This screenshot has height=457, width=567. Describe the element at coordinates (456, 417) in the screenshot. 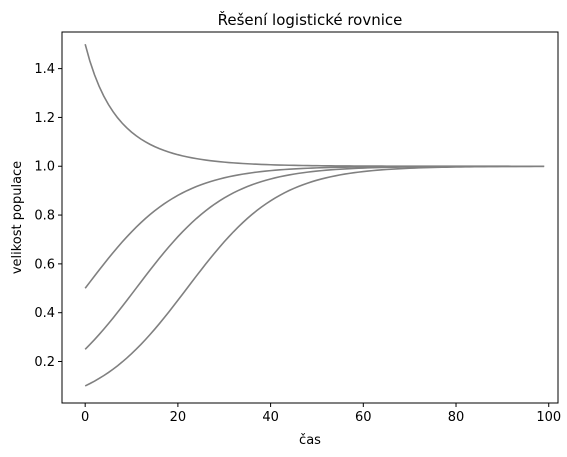

I see `x-tick-label-4: 80` at that location.